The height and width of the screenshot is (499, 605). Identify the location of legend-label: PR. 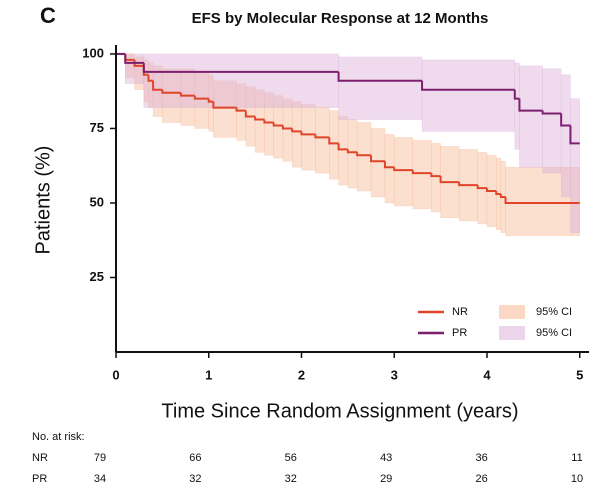
(459, 333).